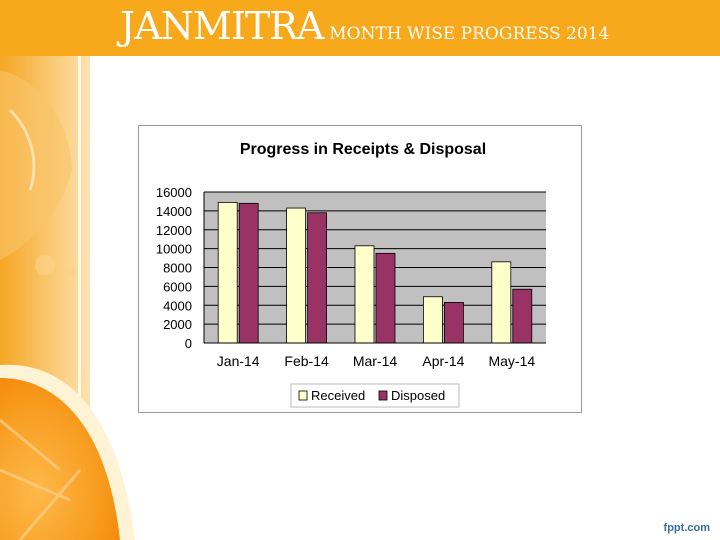 The height and width of the screenshot is (540, 720). What do you see at coordinates (418, 395) in the screenshot?
I see `legend-label-disposed: Disposed` at bounding box center [418, 395].